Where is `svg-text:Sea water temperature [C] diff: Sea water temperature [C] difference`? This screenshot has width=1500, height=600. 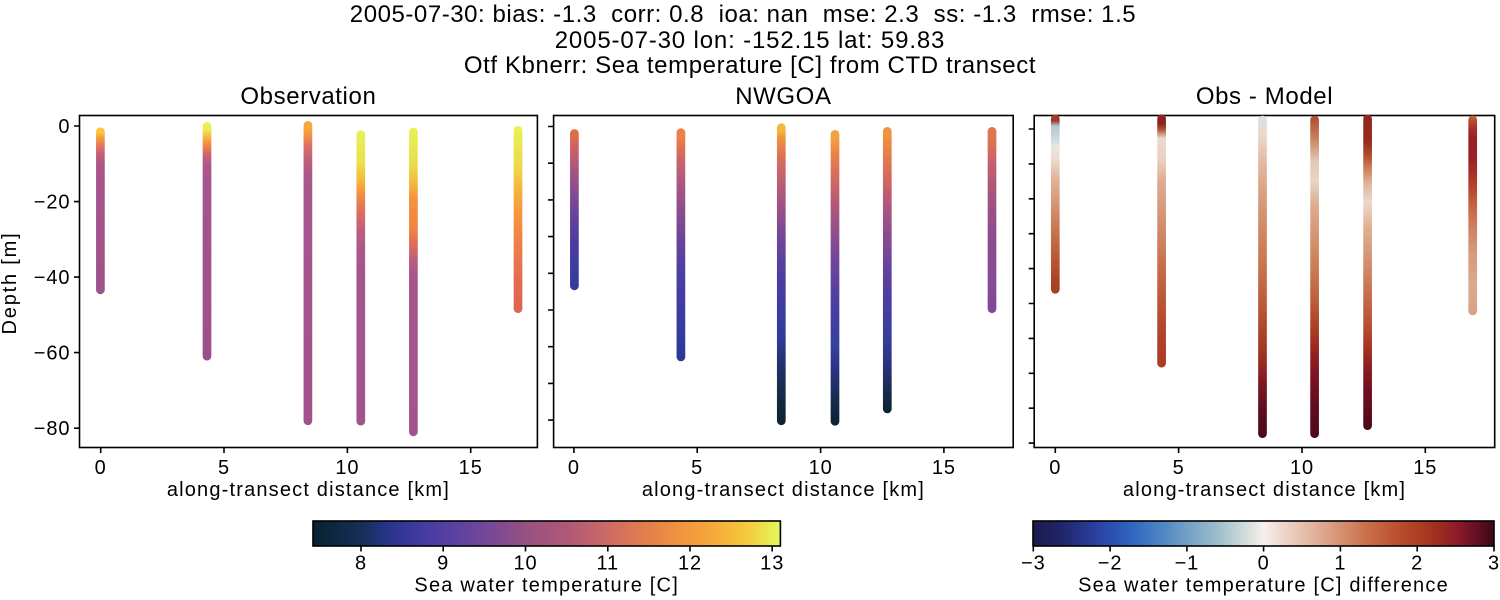
svg-text:Sea water temperature [C] diff: Sea water temperature [C] difference is located at coordinates (1263, 586).